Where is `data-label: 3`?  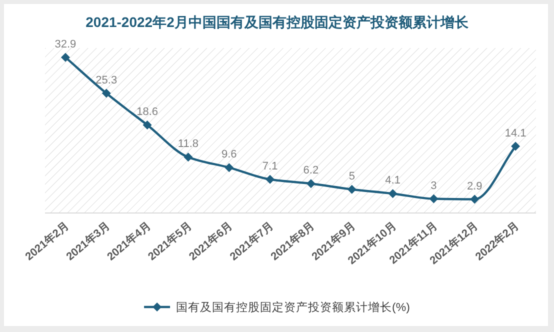
data-label: 3 is located at coordinates (433, 186).